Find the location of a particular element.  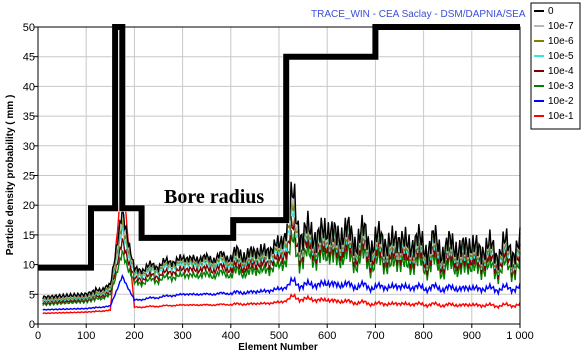

legend-label: 10e-3 is located at coordinates (561, 86).